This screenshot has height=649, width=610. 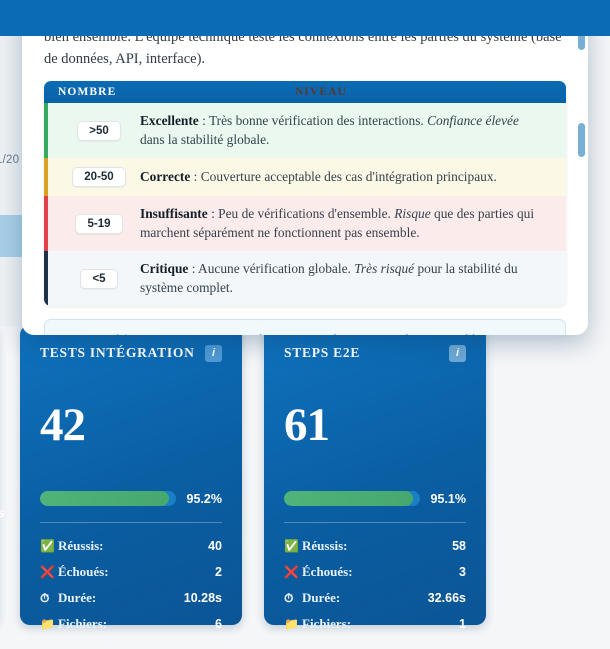 I want to click on nombre-cell: >50, so click(x=94, y=130).